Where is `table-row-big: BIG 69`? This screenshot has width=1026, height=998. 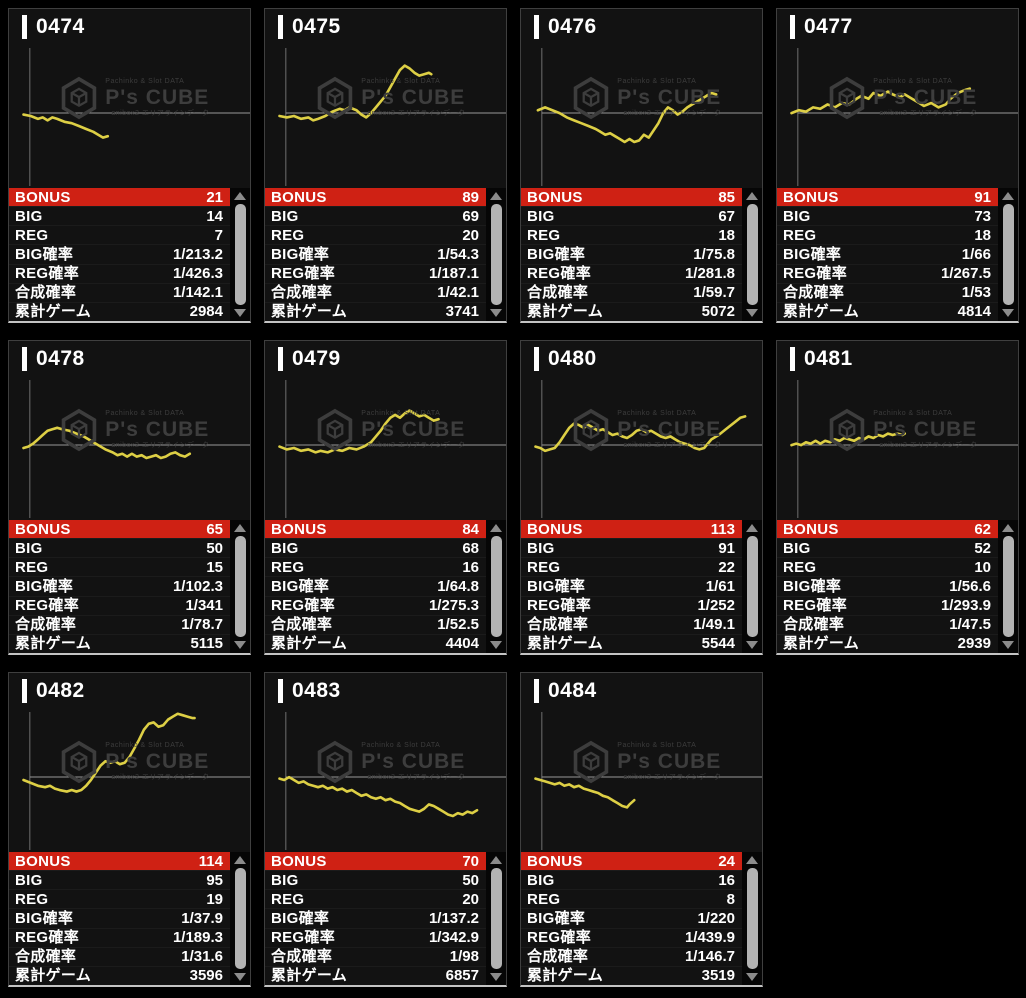 table-row-big: BIG 69 is located at coordinates (375, 215).